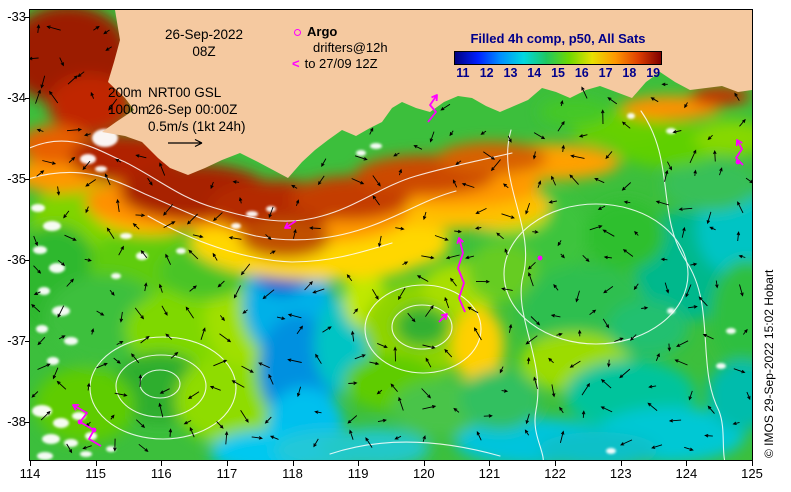  What do you see at coordinates (292, 473) in the screenshot?
I see `x-tick-label: 118` at bounding box center [292, 473].